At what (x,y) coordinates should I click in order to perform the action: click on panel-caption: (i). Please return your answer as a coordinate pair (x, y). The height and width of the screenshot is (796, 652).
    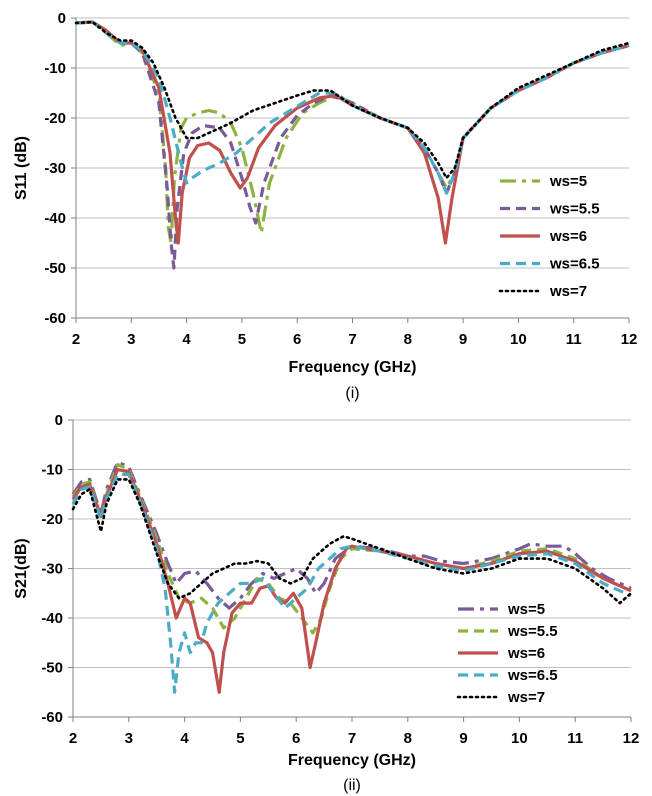
    Looking at the image, I should click on (352, 393).